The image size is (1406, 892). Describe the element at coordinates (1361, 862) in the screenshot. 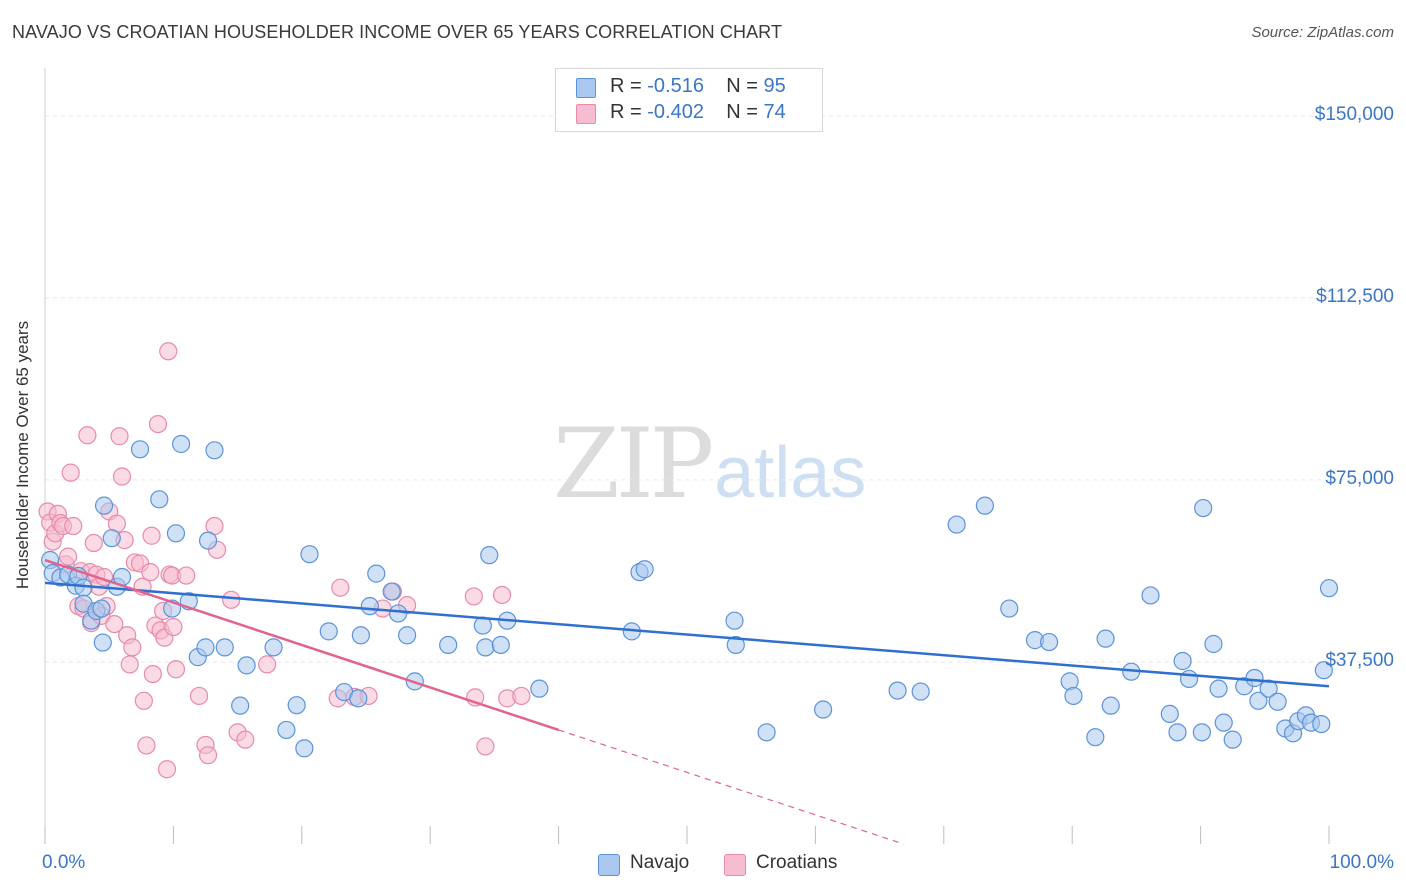

I see `x-tick-label-max: 100.0%` at that location.